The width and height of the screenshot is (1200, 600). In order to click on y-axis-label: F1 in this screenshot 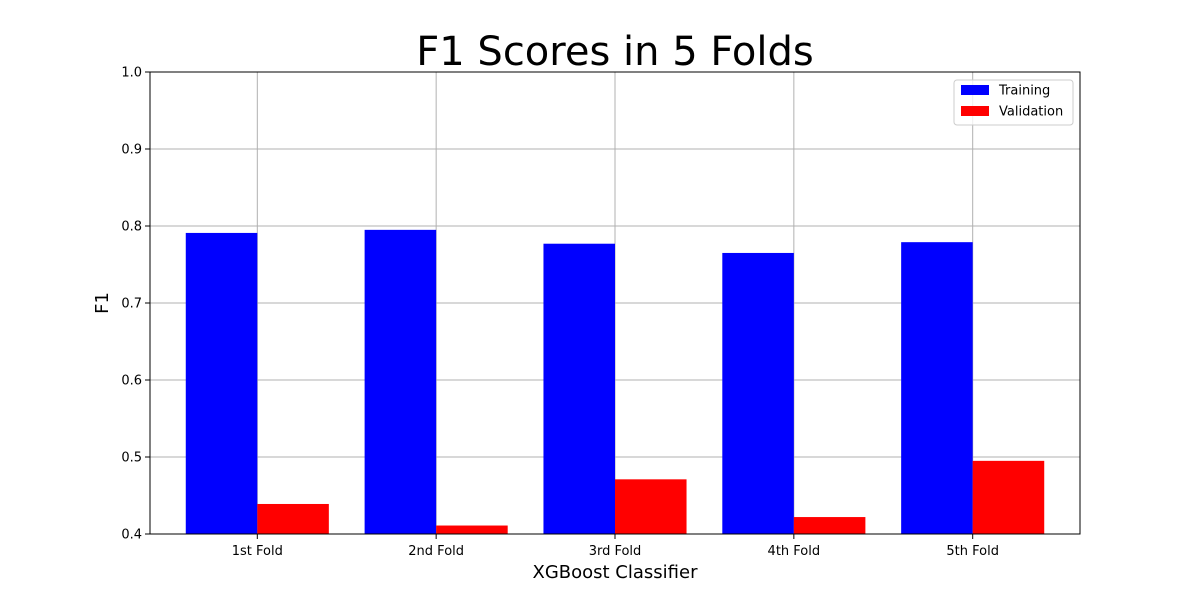, I will do `click(102, 303)`.